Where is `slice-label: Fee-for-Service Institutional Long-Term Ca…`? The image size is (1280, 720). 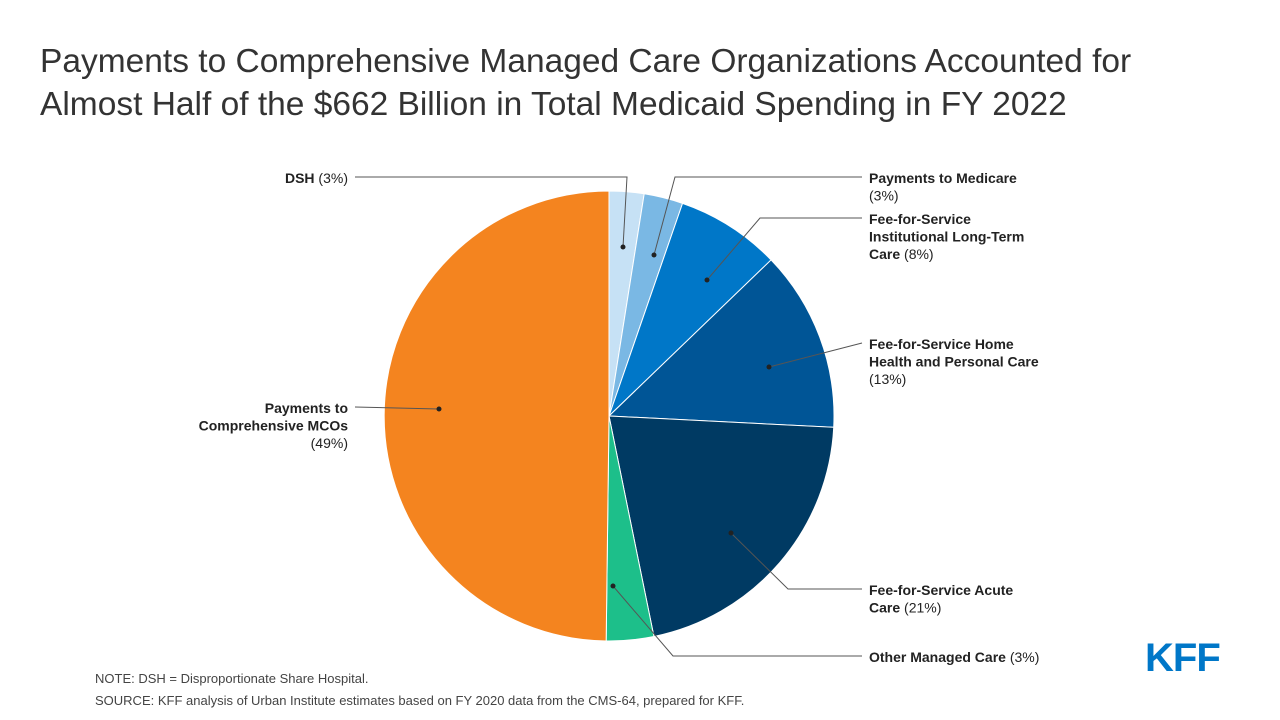
slice-label: Fee-for-Service Institutional Long-Term Ca… is located at coordinates (946, 236).